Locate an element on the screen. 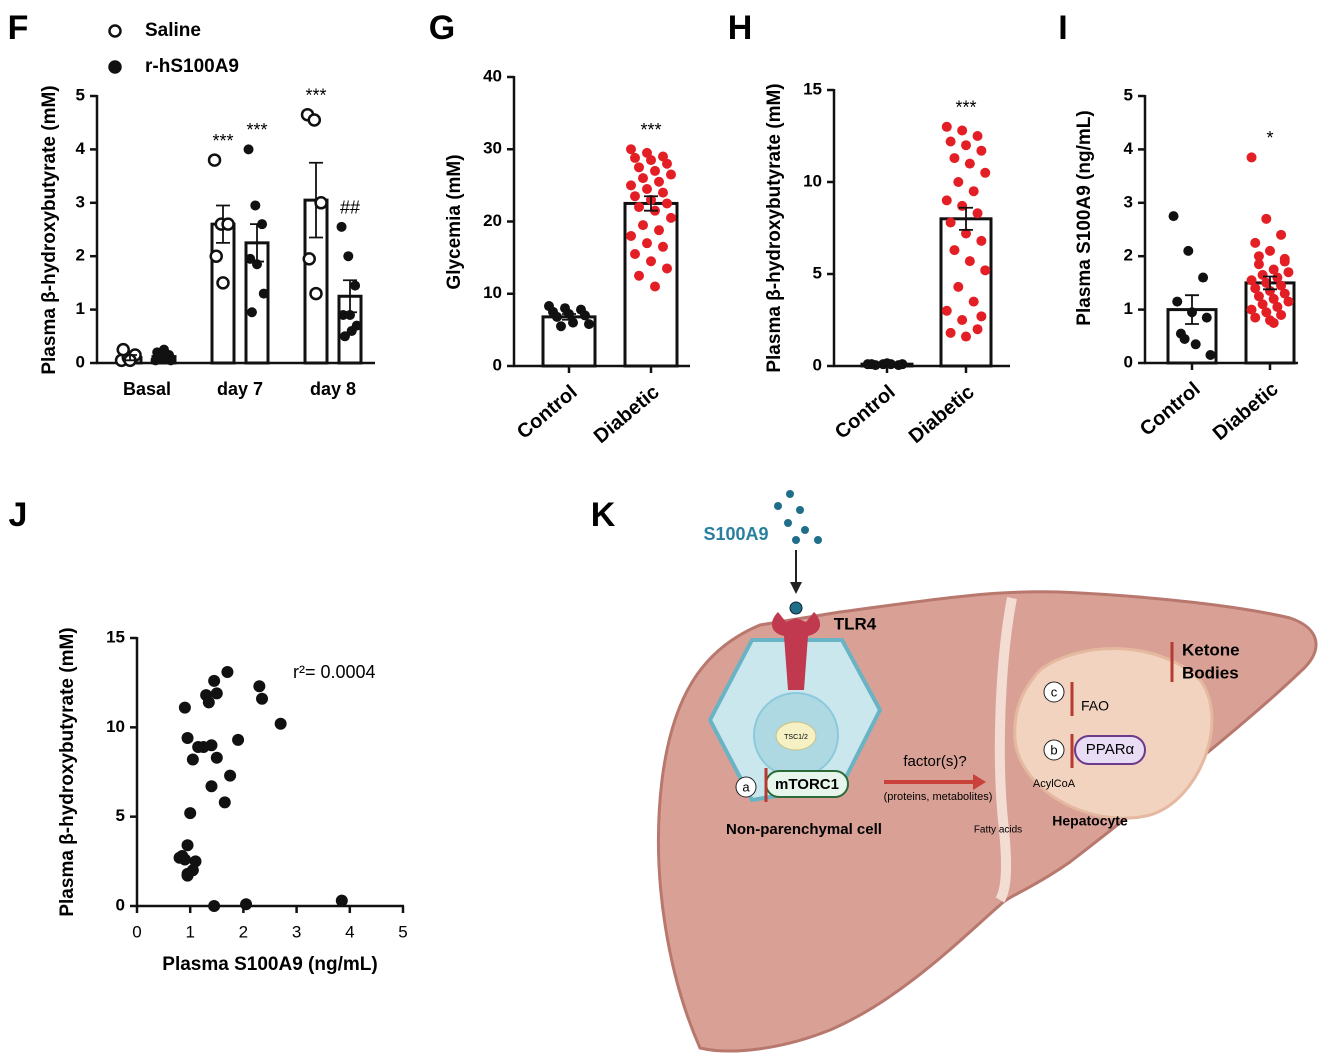 This screenshot has height=1060, width=1332. fao-label: FAO is located at coordinates (1095, 706).